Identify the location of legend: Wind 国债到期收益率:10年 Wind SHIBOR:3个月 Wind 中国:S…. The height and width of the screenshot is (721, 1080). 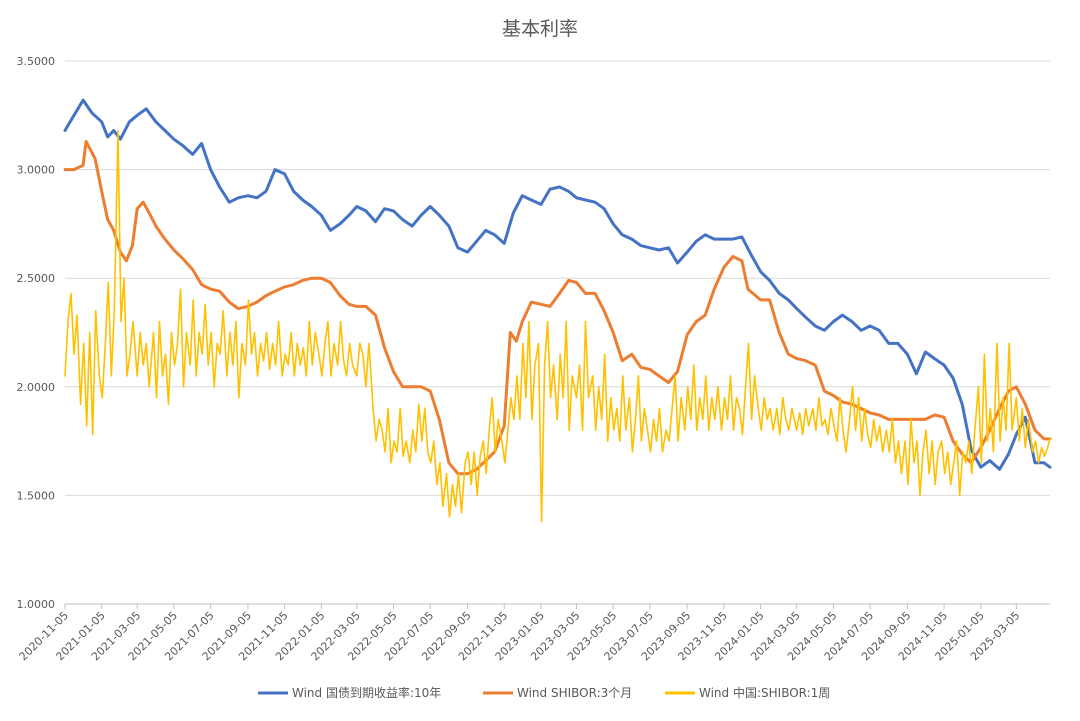
(544, 692).